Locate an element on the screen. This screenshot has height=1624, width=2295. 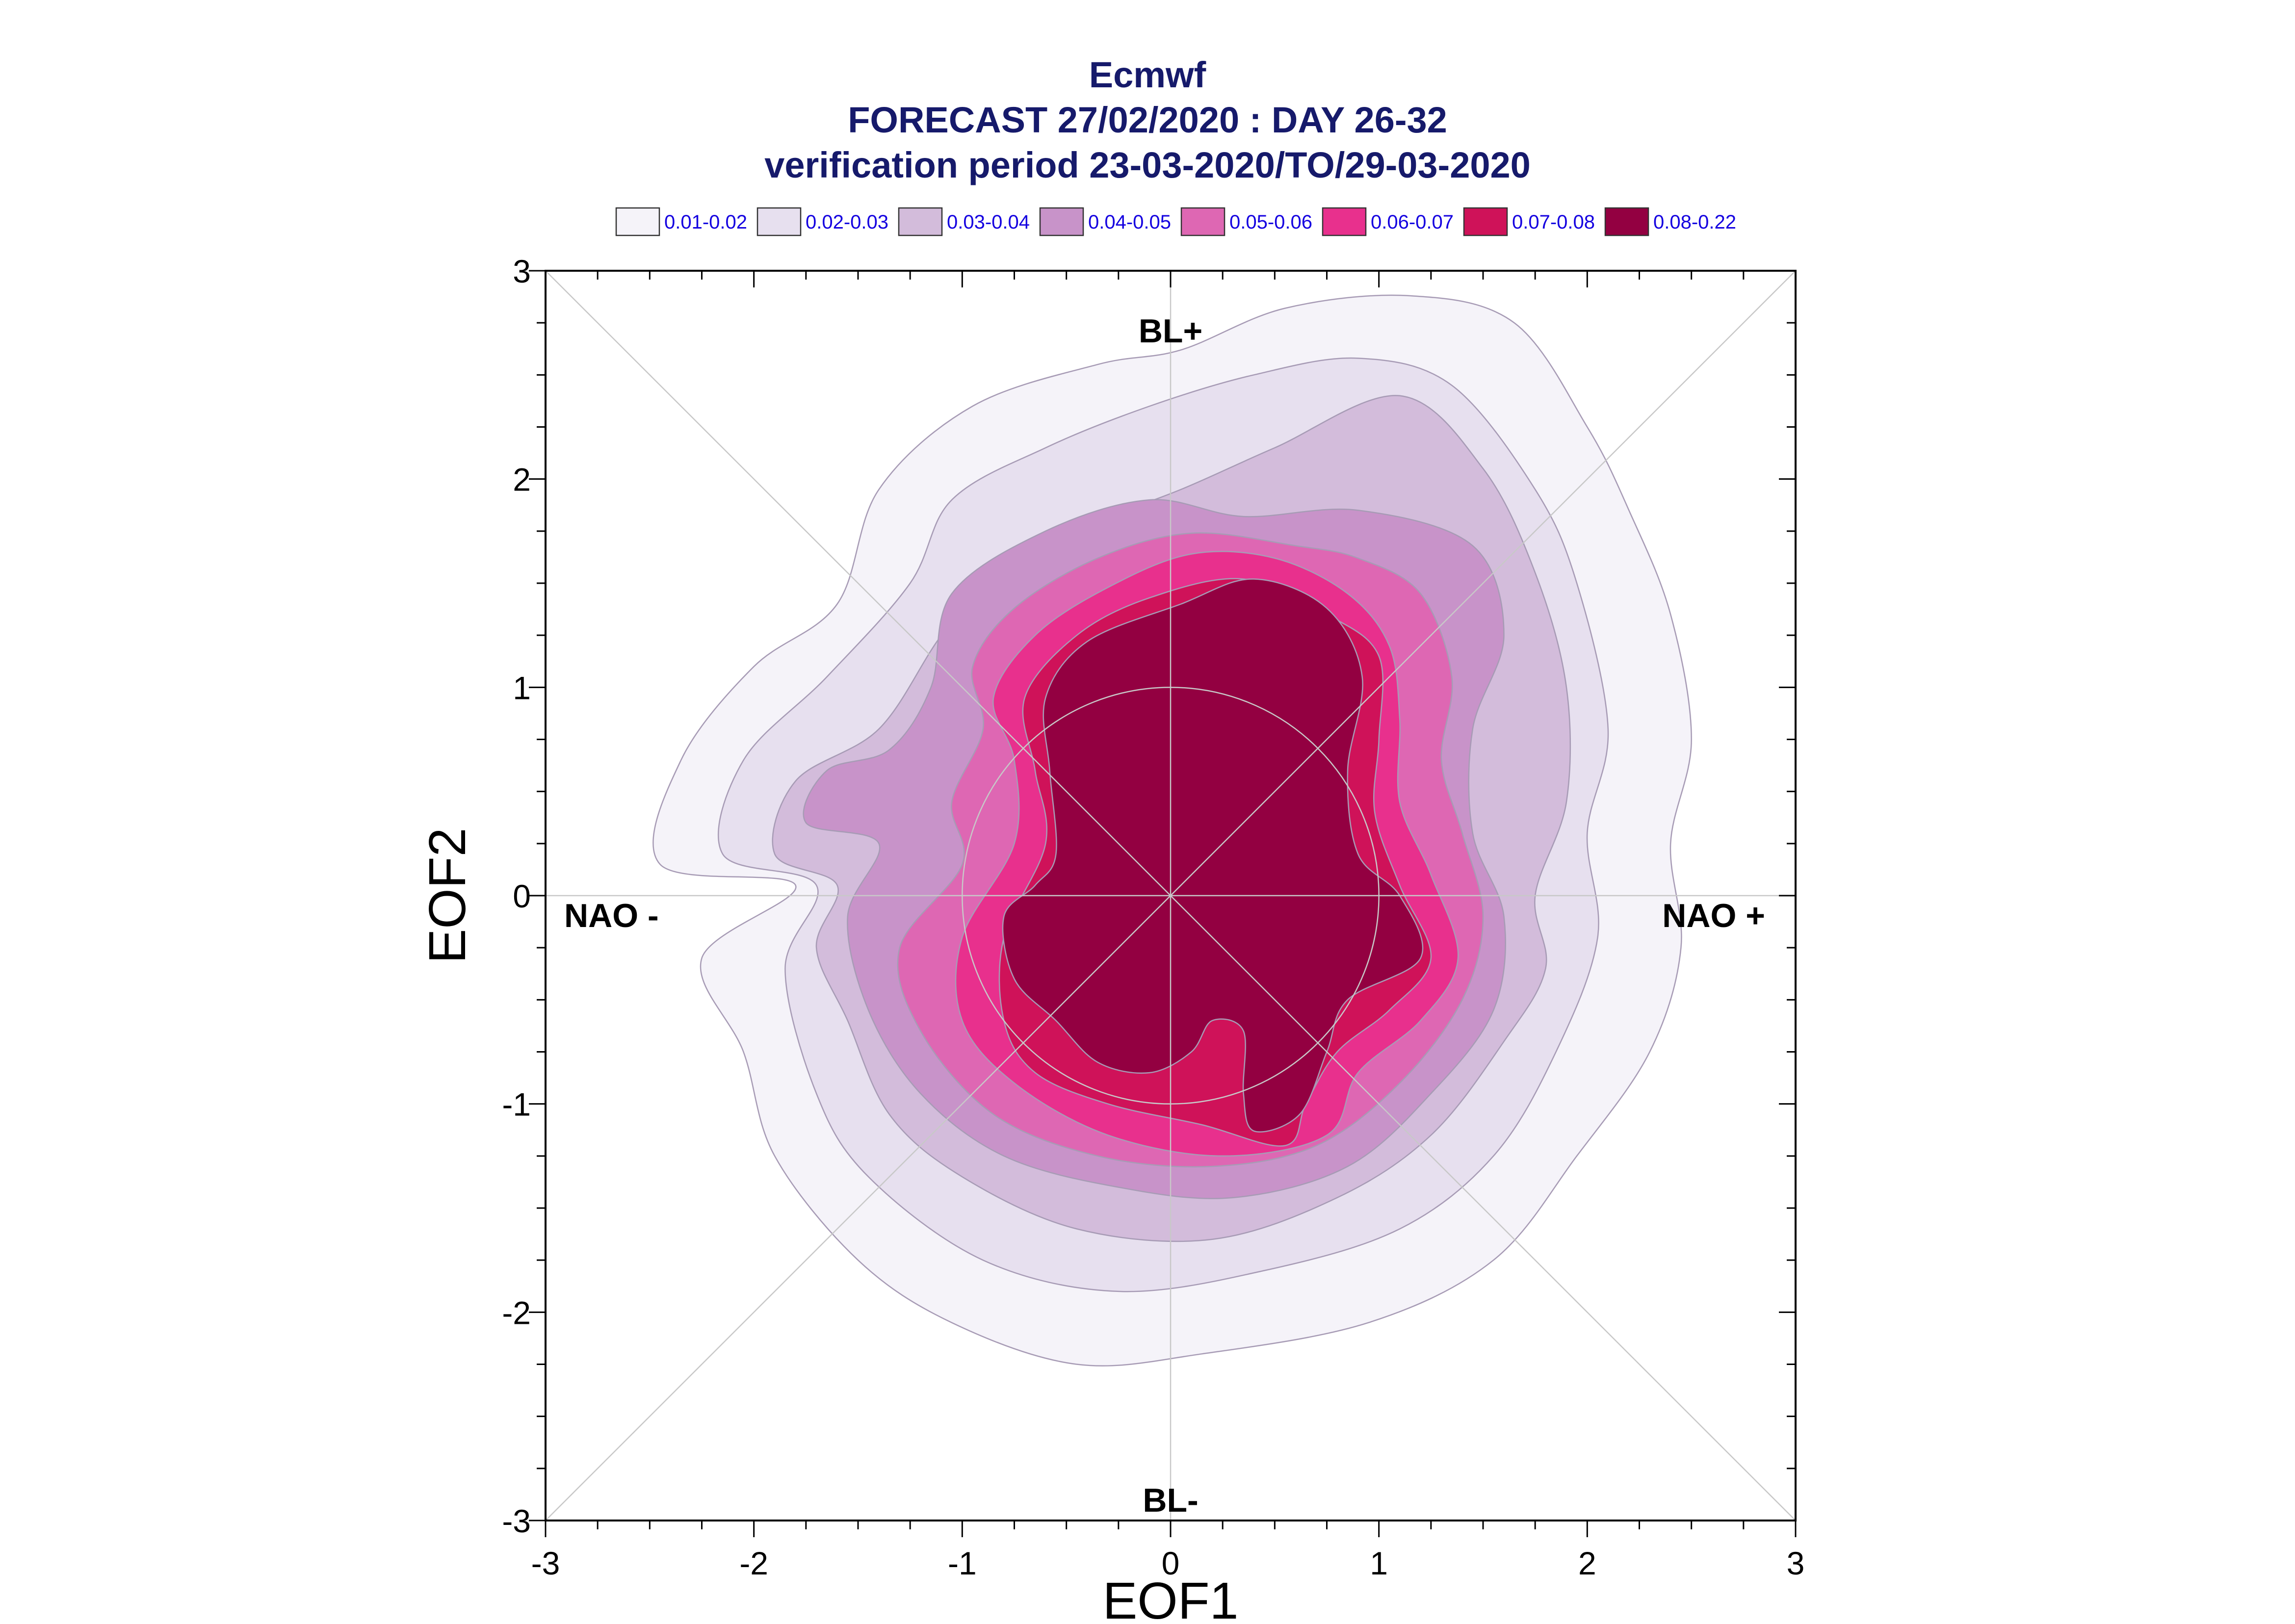
legend-item: 0.03-0.04 is located at coordinates (964, 221).